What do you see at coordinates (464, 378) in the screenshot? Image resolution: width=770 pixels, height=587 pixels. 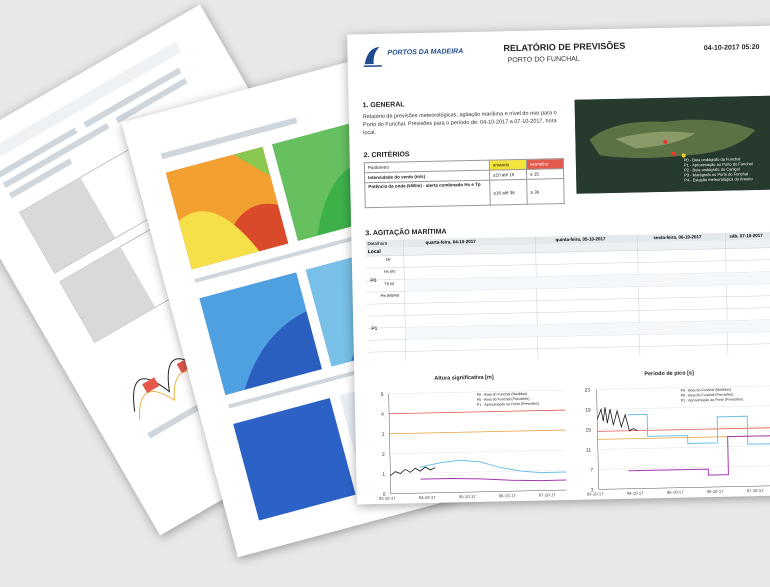 I see `chart1-title: Altura significativa [m]` at bounding box center [464, 378].